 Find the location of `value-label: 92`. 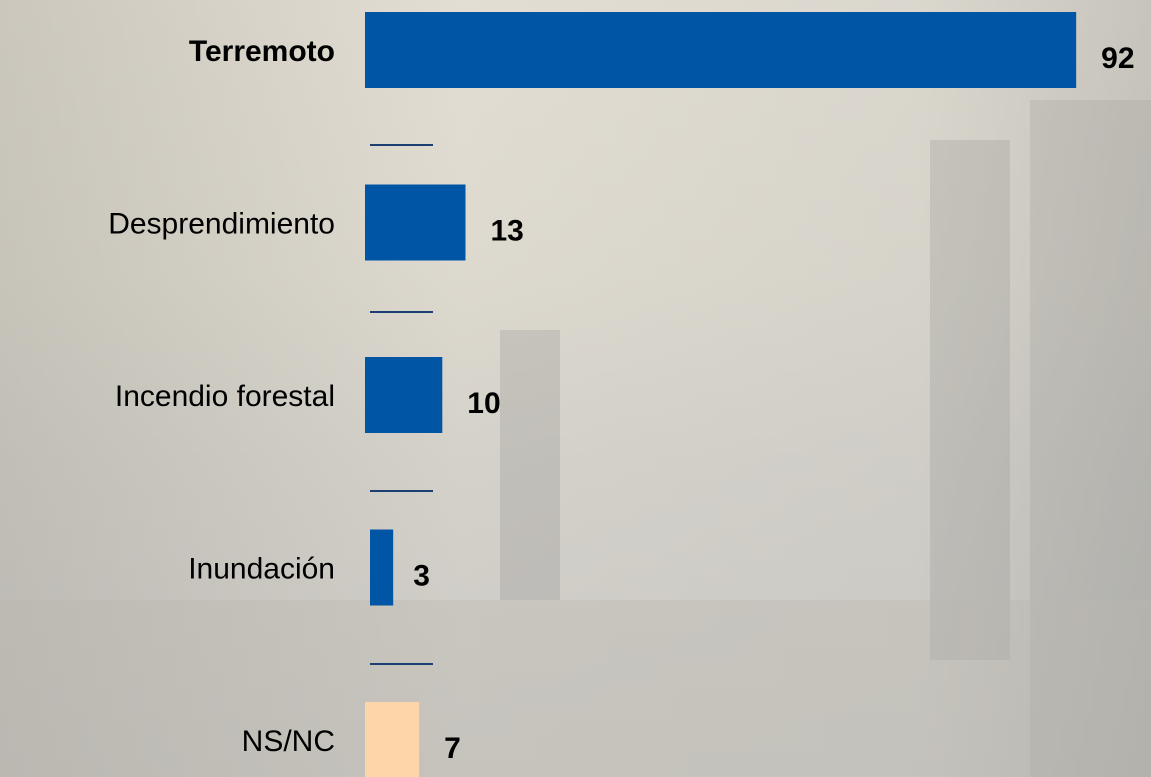

value-label: 92 is located at coordinates (1117, 58).